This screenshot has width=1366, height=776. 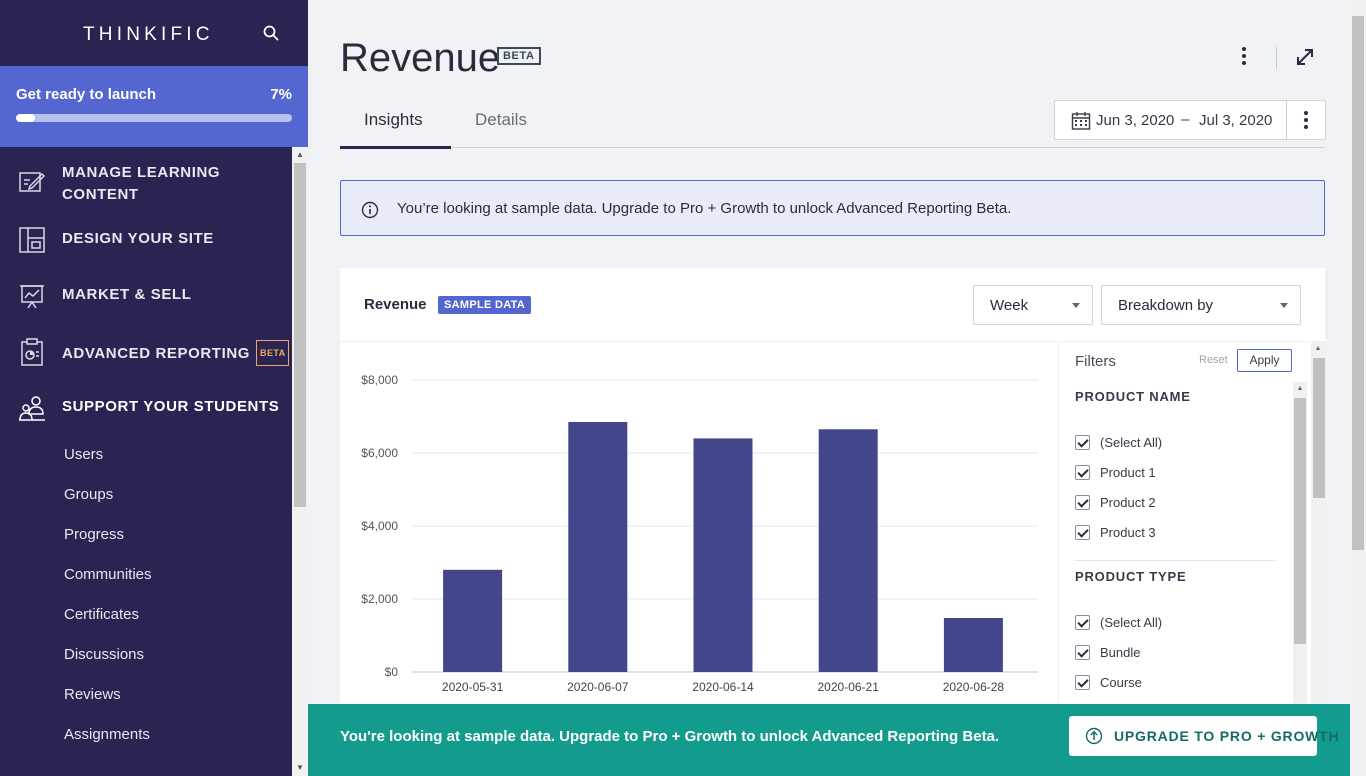 I want to click on thinkific-logo: THINKIFIC, so click(x=148, y=34).